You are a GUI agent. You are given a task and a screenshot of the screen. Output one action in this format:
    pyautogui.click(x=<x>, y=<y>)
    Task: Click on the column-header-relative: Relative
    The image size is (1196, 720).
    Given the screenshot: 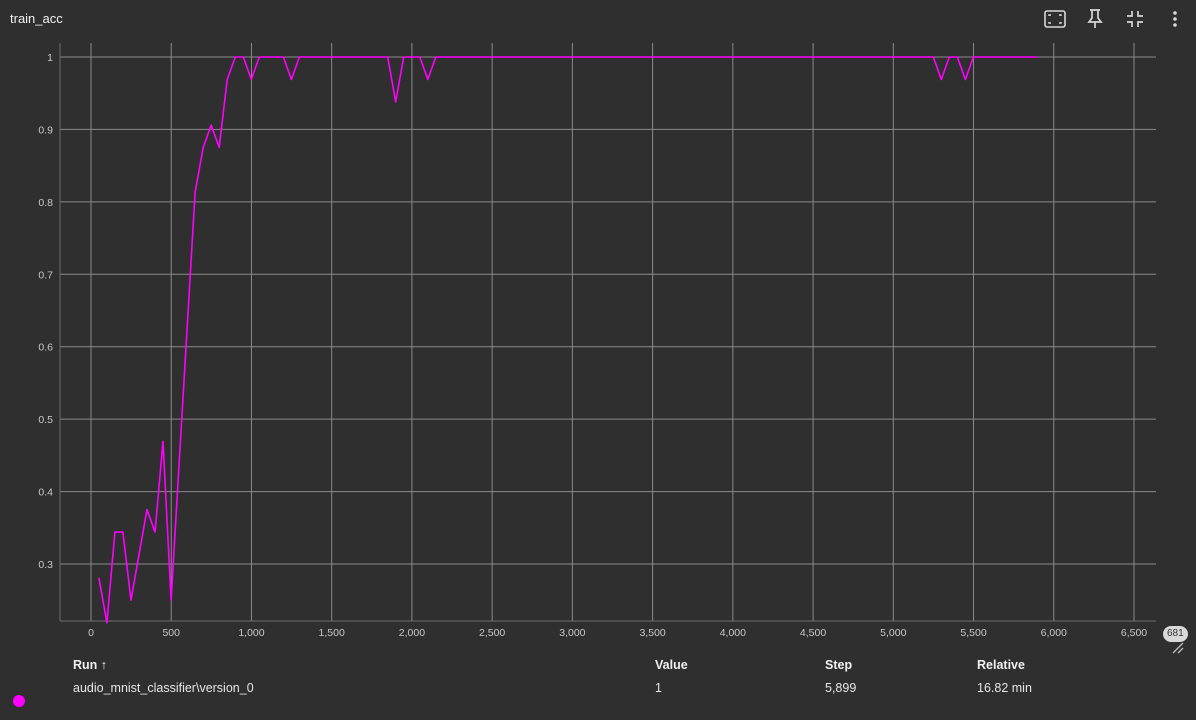 What is the action you would take?
    pyautogui.click(x=1001, y=665)
    